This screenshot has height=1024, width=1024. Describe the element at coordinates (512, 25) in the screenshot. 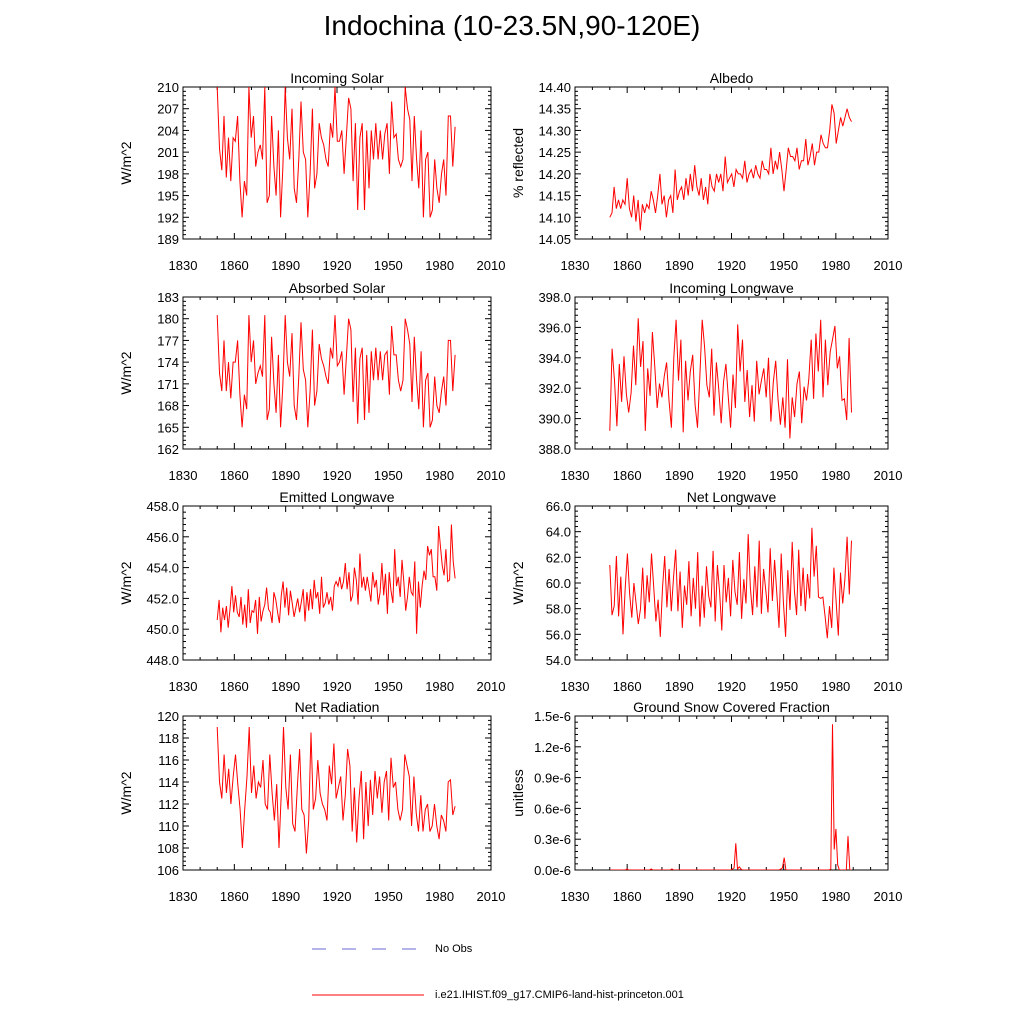

I see `figure-title: Indochina (10-23.5N,90-120E)` at that location.